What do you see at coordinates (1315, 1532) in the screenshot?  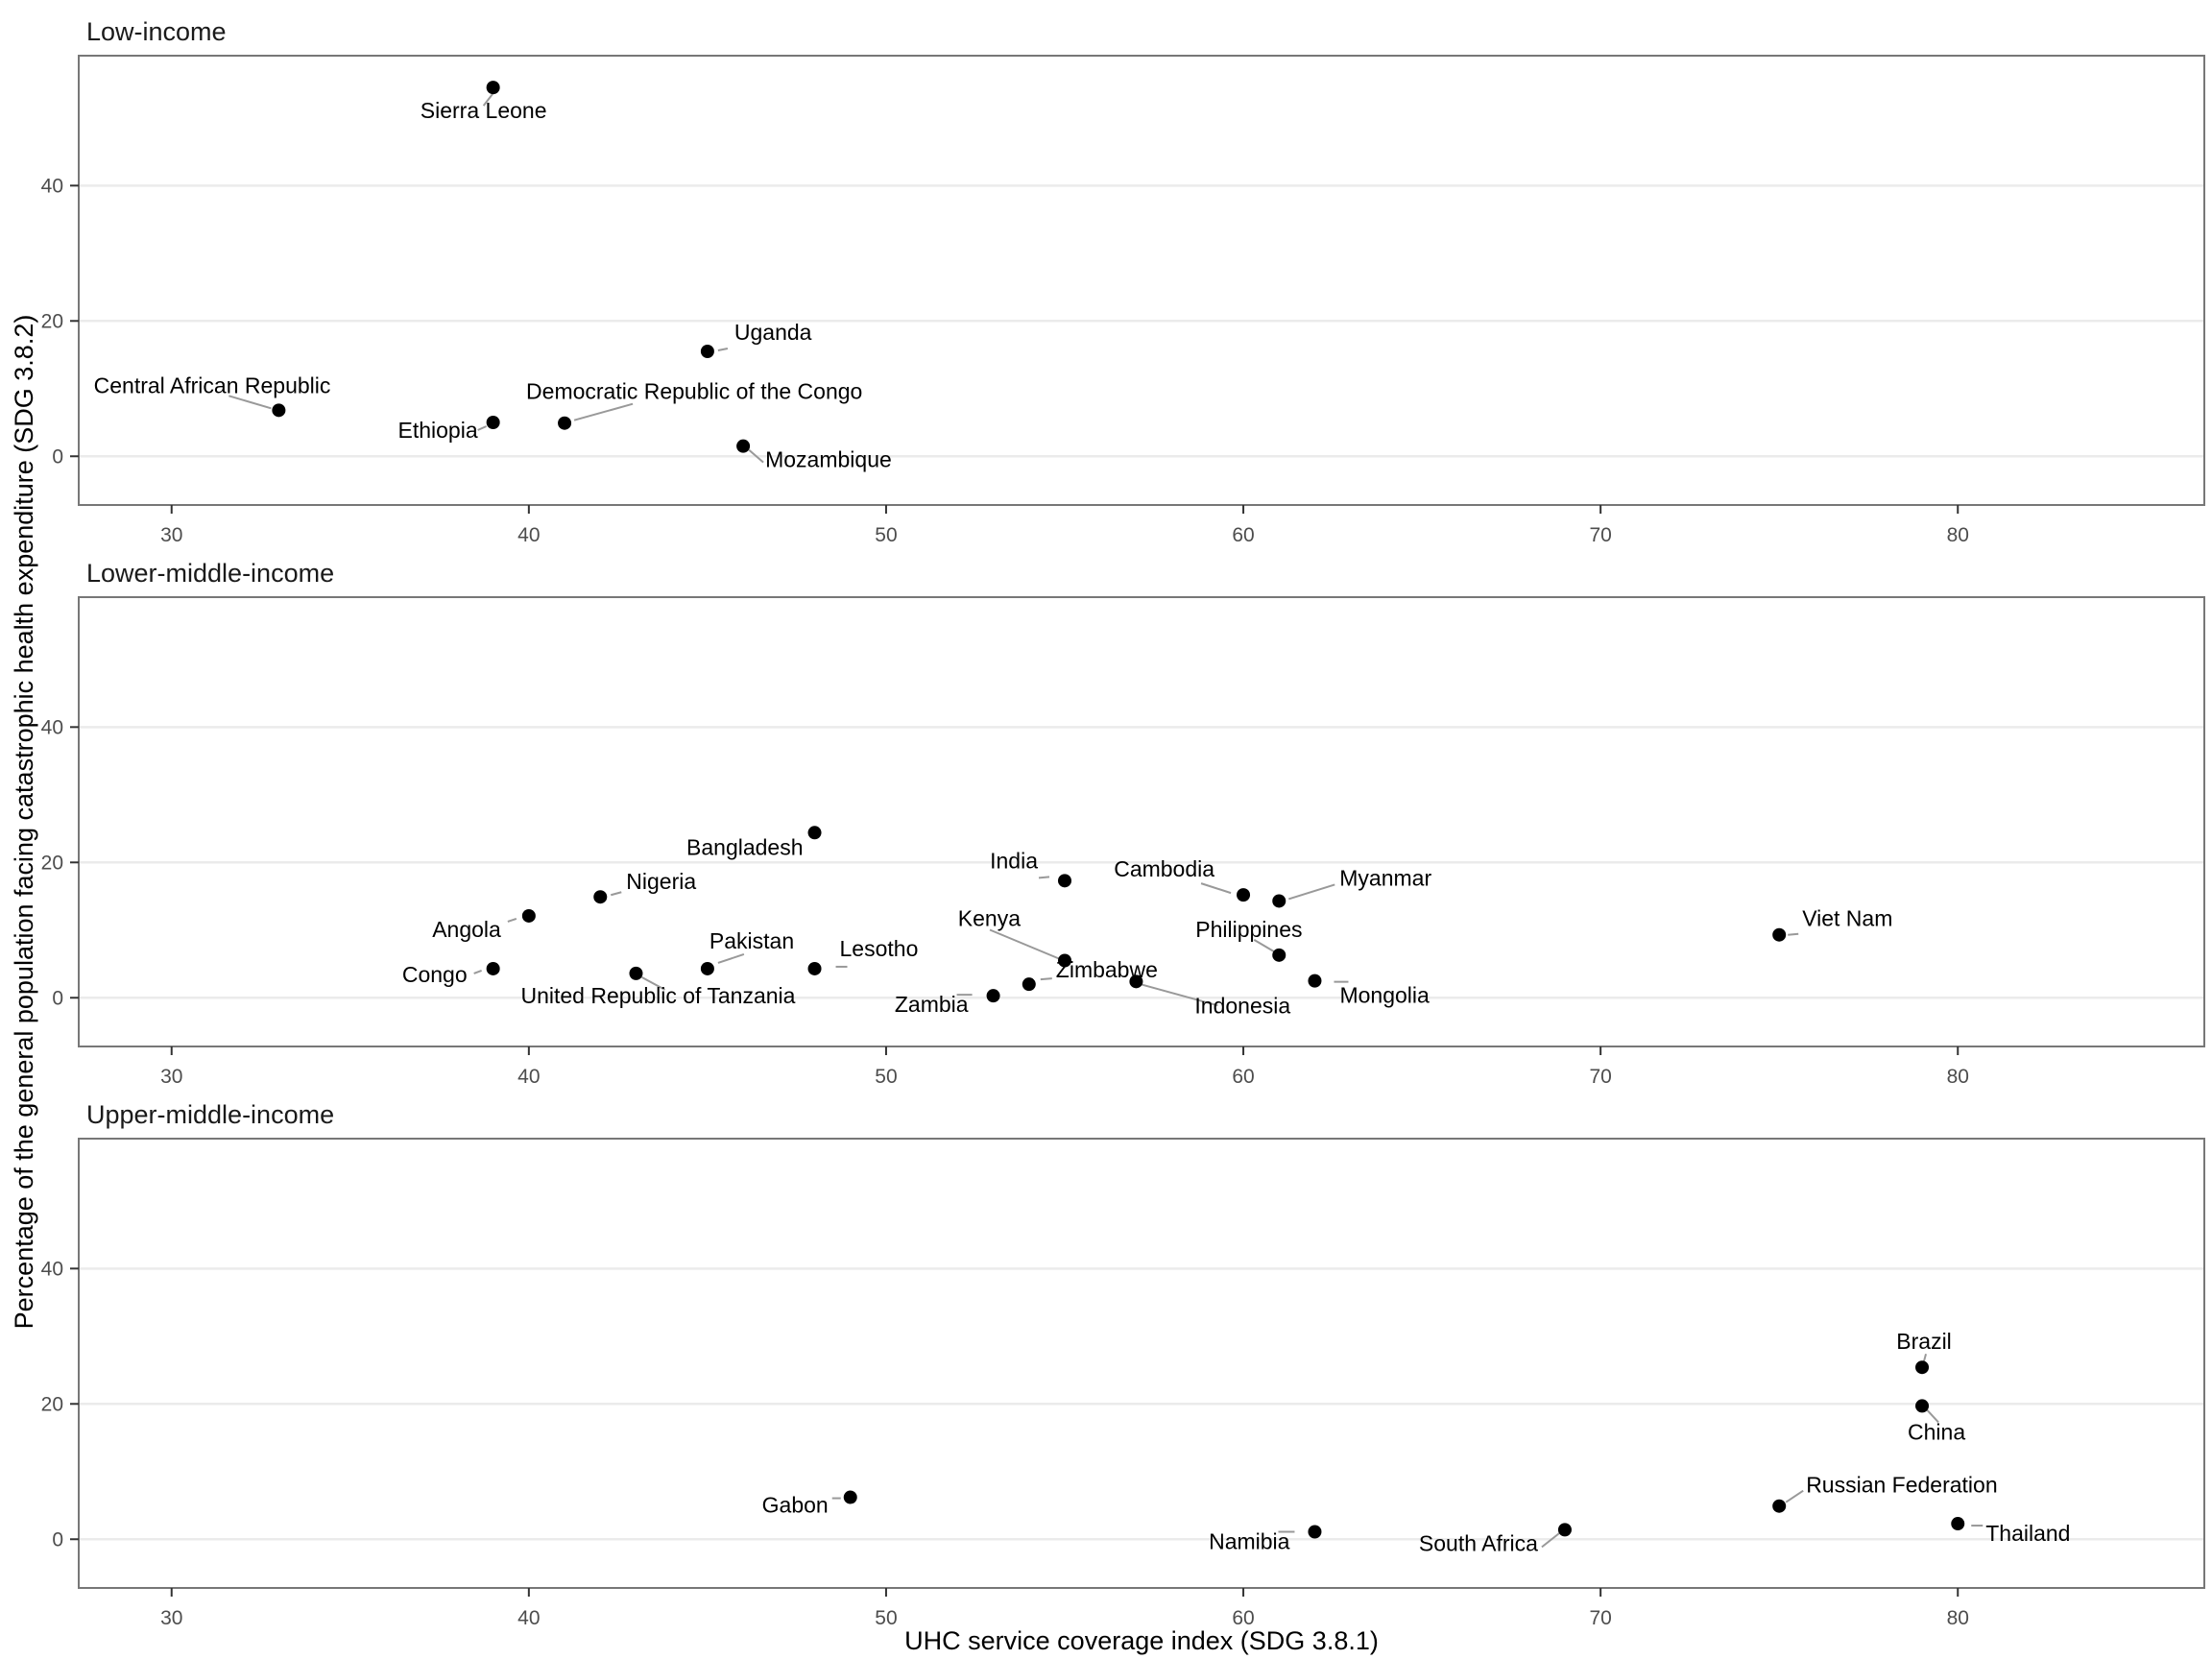 I see `data-point-namibia` at bounding box center [1315, 1532].